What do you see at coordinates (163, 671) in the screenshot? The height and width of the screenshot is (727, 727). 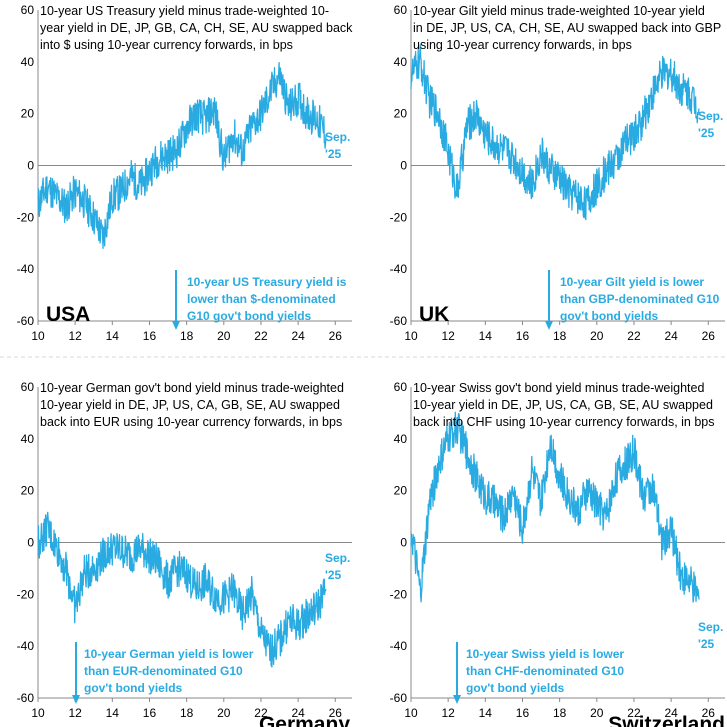 I see `annotation-text: than EUR-denominated G10` at bounding box center [163, 671].